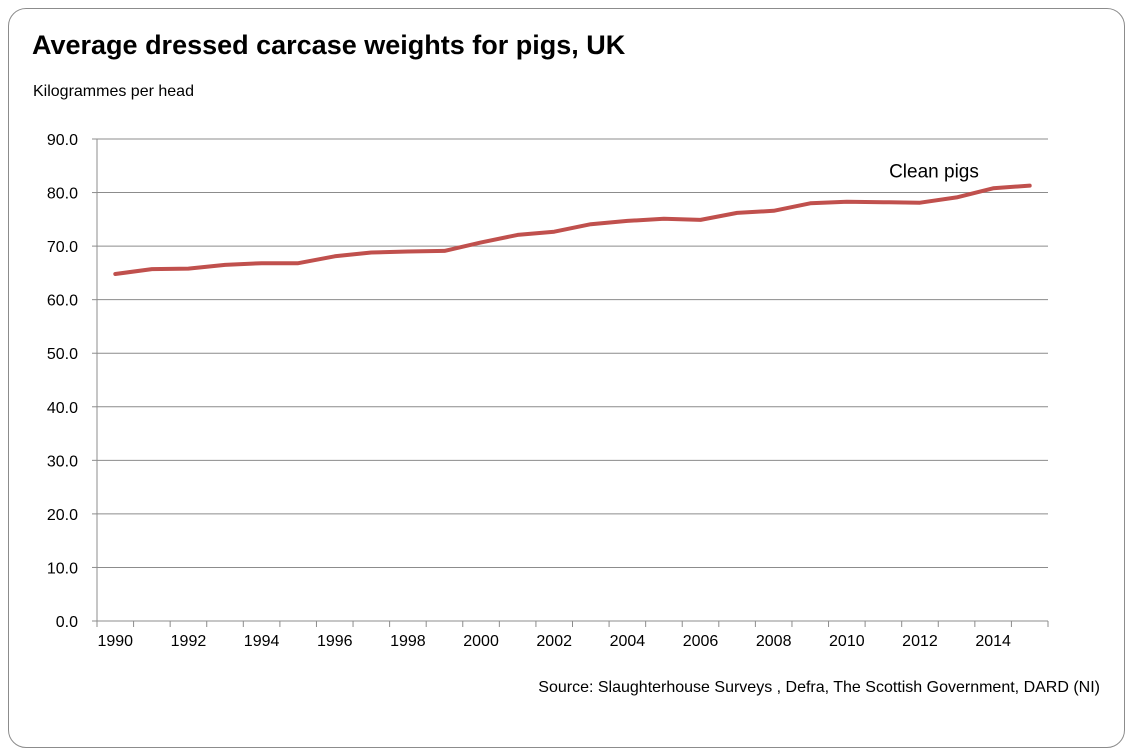  What do you see at coordinates (628, 641) in the screenshot?
I see `x-tick-label: 2004` at bounding box center [628, 641].